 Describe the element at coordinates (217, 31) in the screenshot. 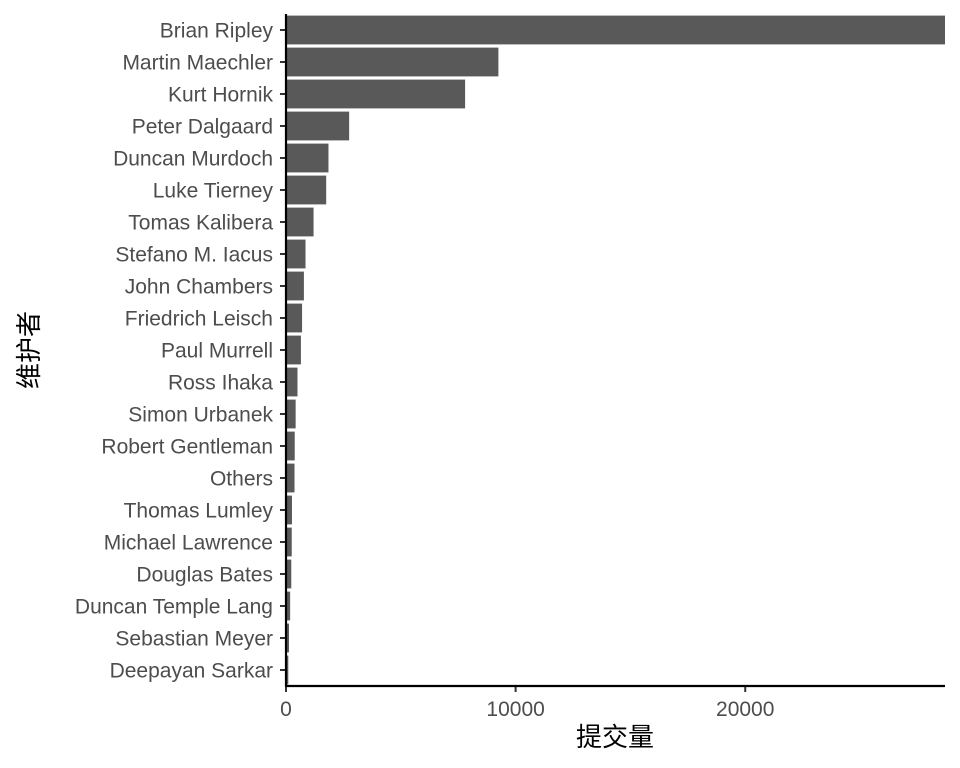

I see `y-tick-label-brian-ripley: Brian Ripley` at that location.